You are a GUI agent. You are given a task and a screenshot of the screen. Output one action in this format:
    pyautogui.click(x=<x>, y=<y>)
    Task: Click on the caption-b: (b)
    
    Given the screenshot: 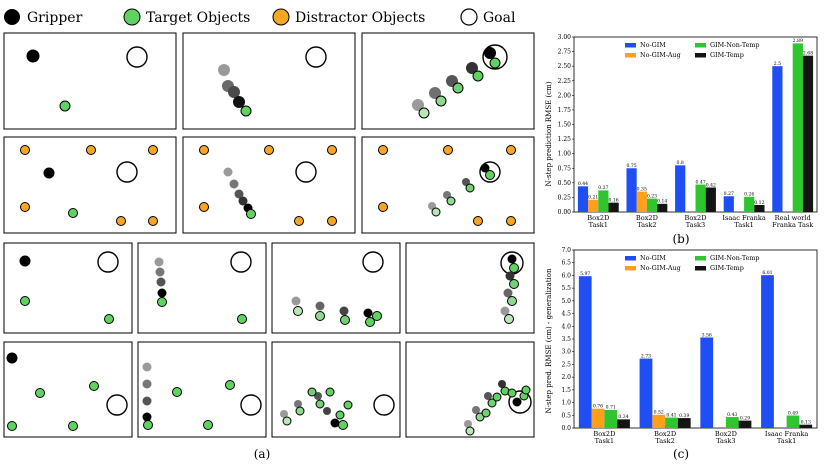 What is the action you would take?
    pyautogui.click(x=680, y=239)
    